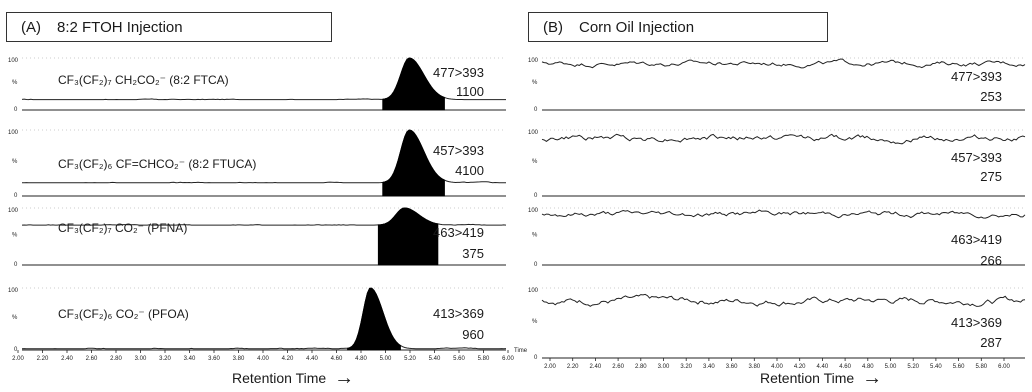 This screenshot has width=1032, height=392. Describe the element at coordinates (257, 85) in the screenshot. I see `trace-panel-a-1: 100% 0` at that location.